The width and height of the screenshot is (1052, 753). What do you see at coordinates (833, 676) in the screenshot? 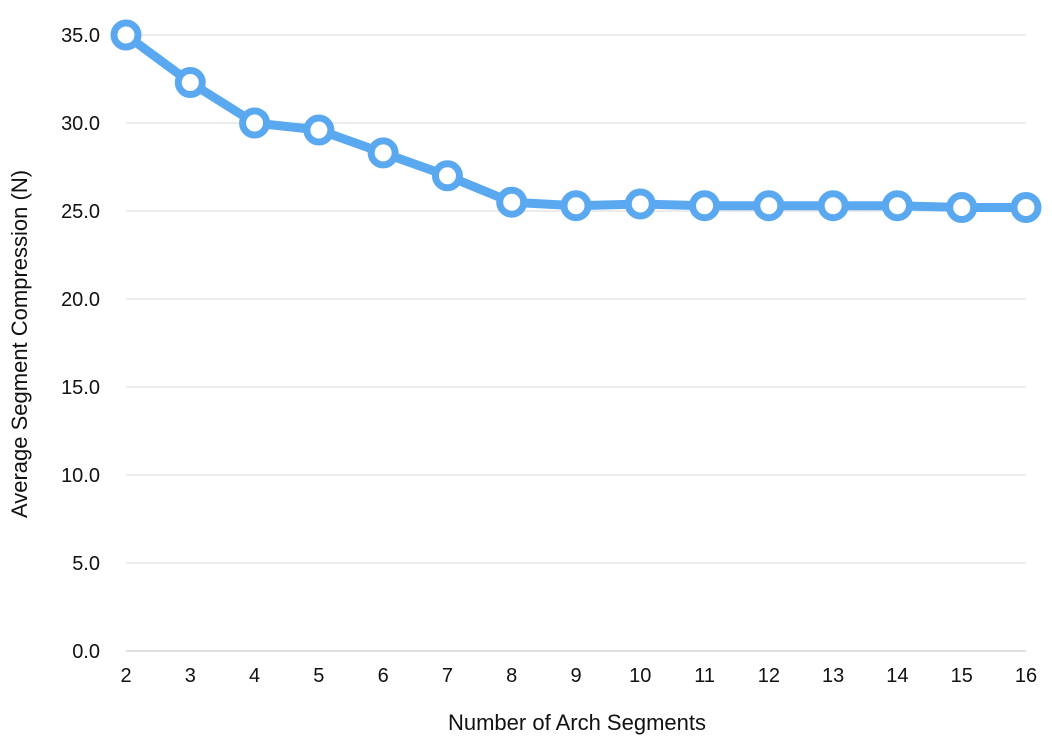
I see `x-tick-label: 13` at bounding box center [833, 676].